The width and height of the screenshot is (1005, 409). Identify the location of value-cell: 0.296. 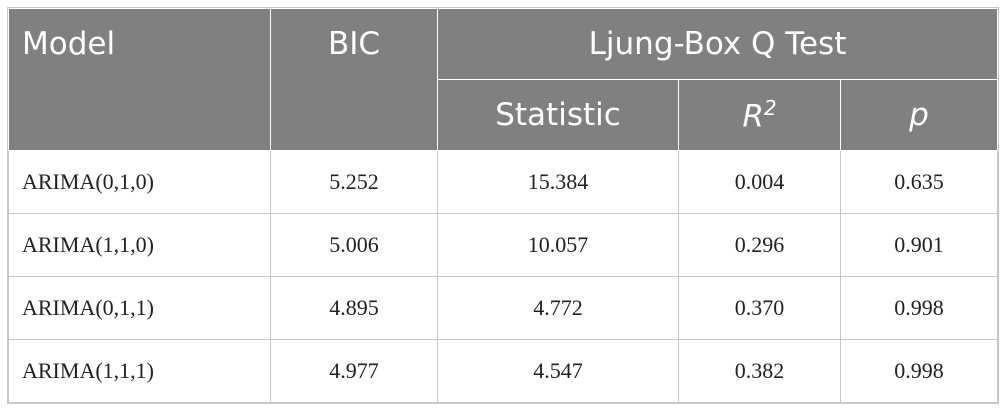
(759, 245).